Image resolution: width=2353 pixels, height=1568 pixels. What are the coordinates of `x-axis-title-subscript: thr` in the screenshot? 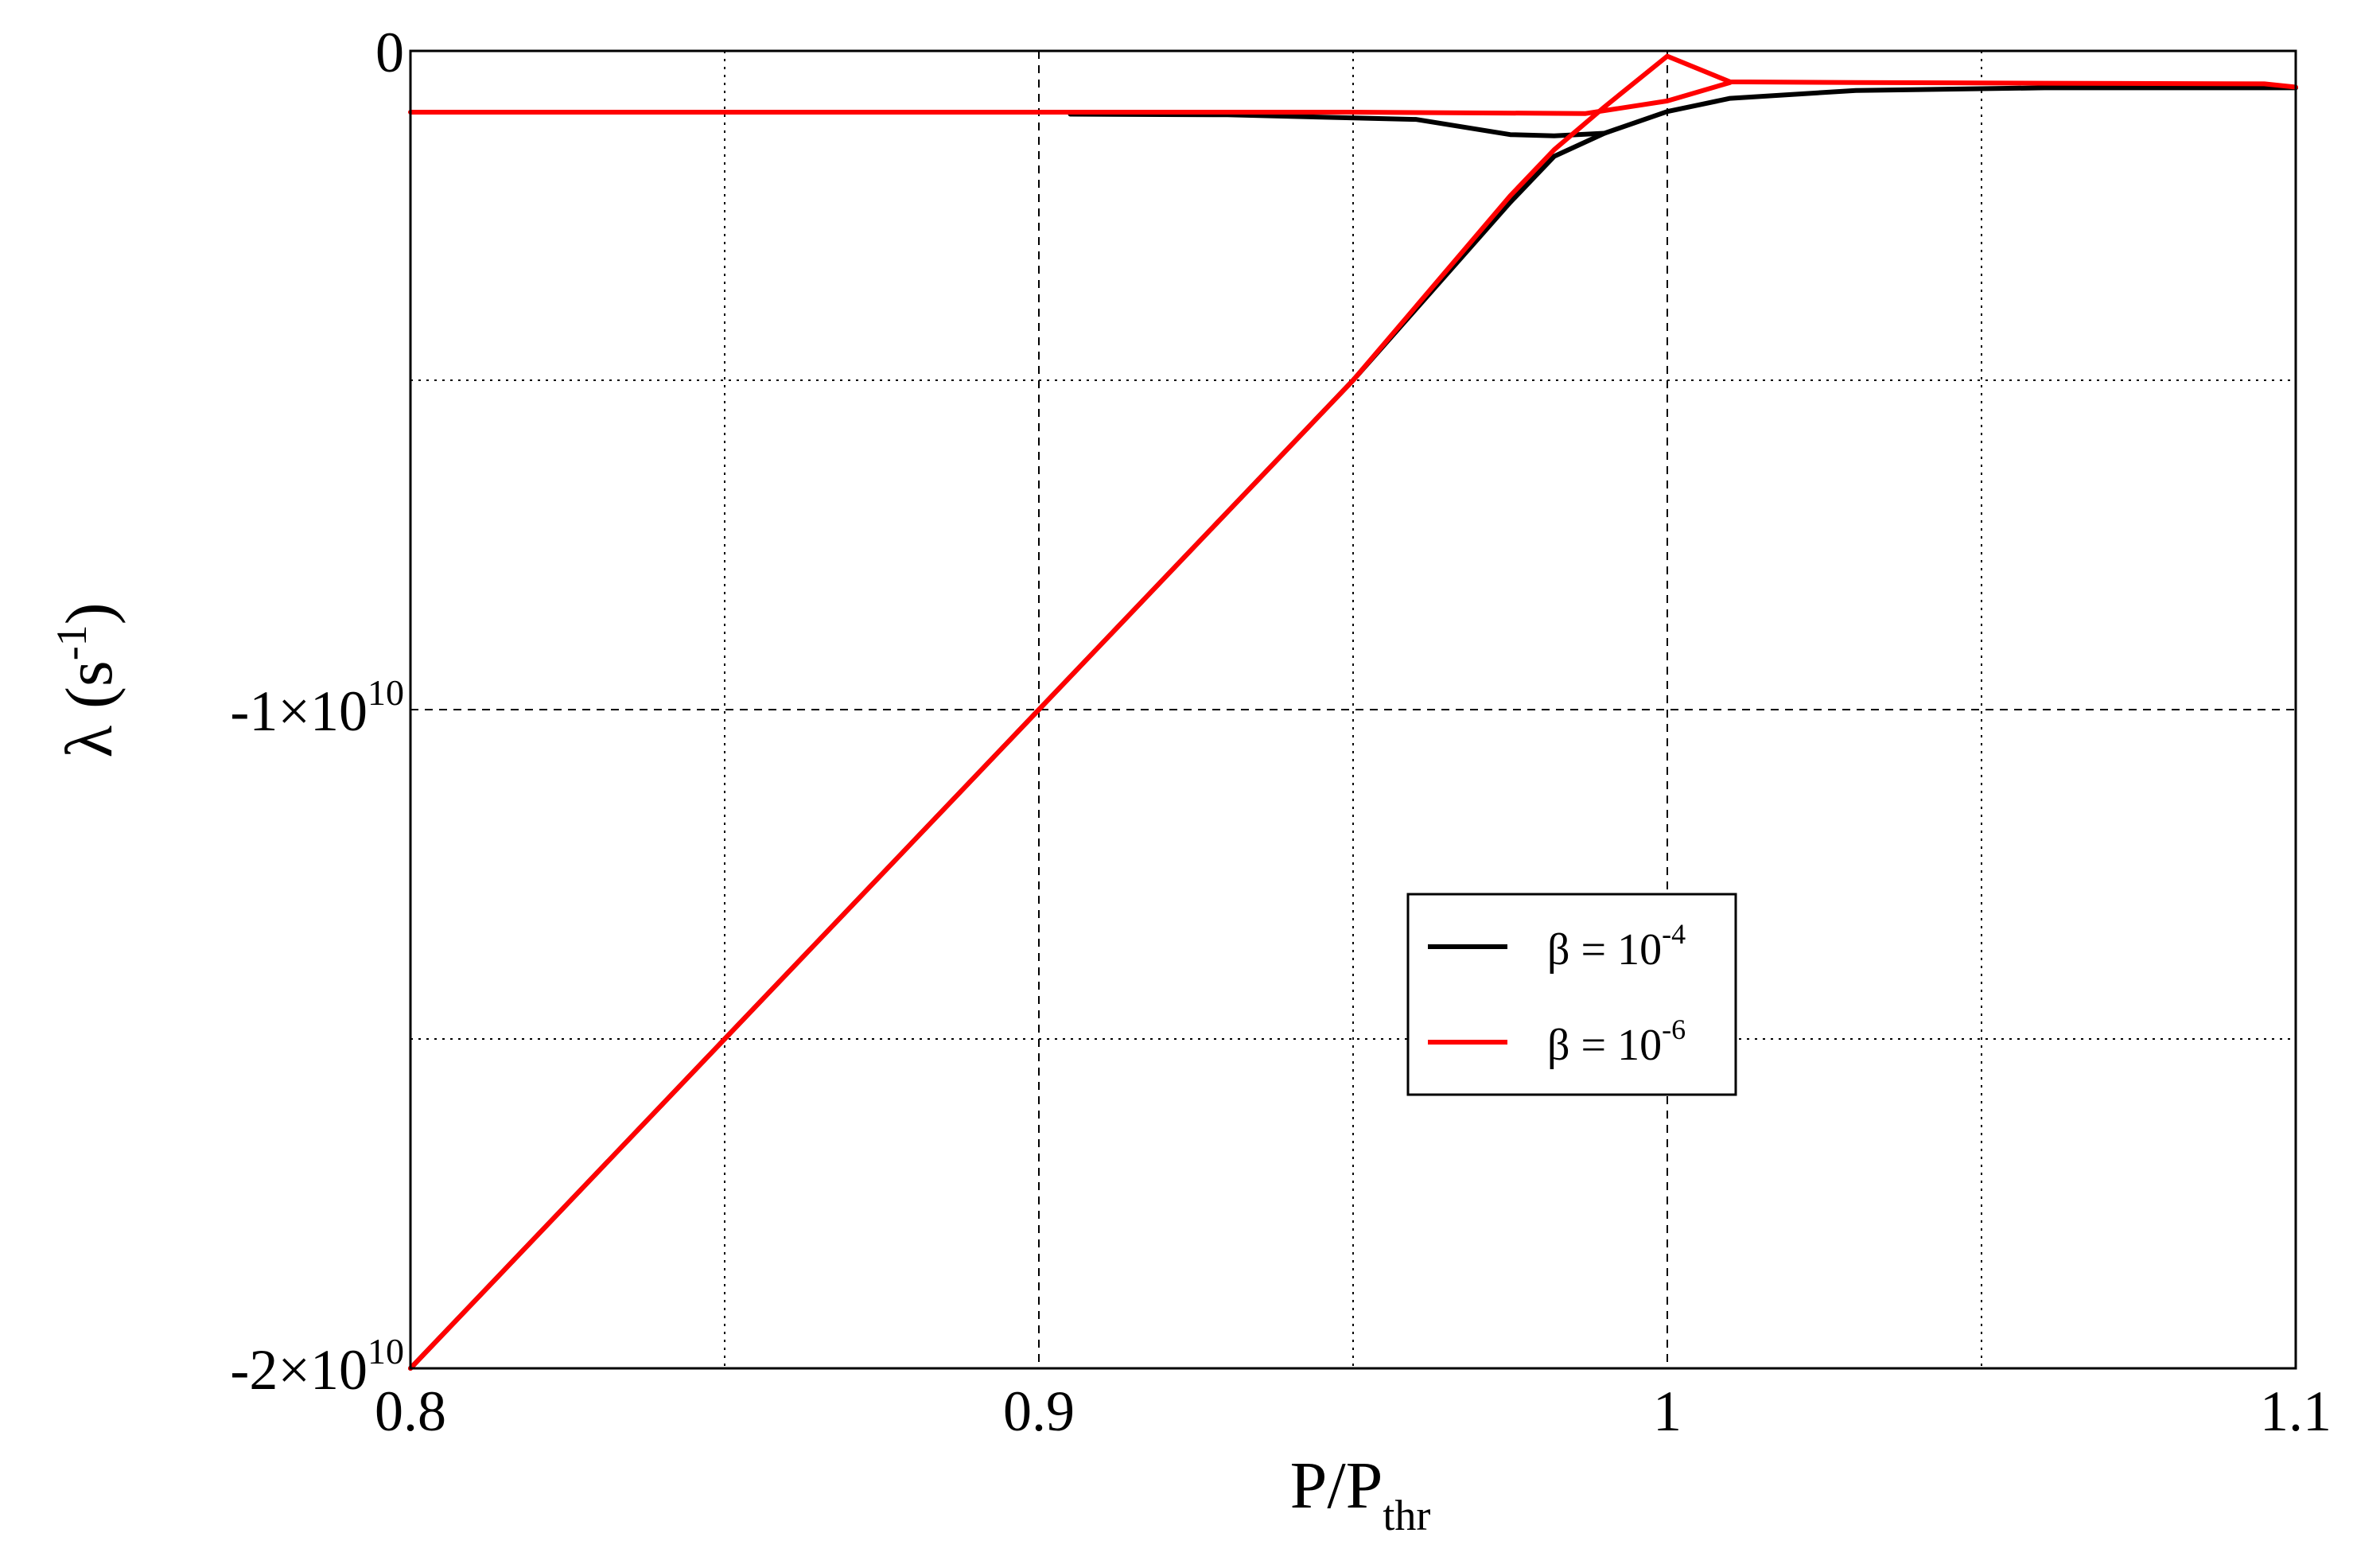 It's located at (1407, 1515).